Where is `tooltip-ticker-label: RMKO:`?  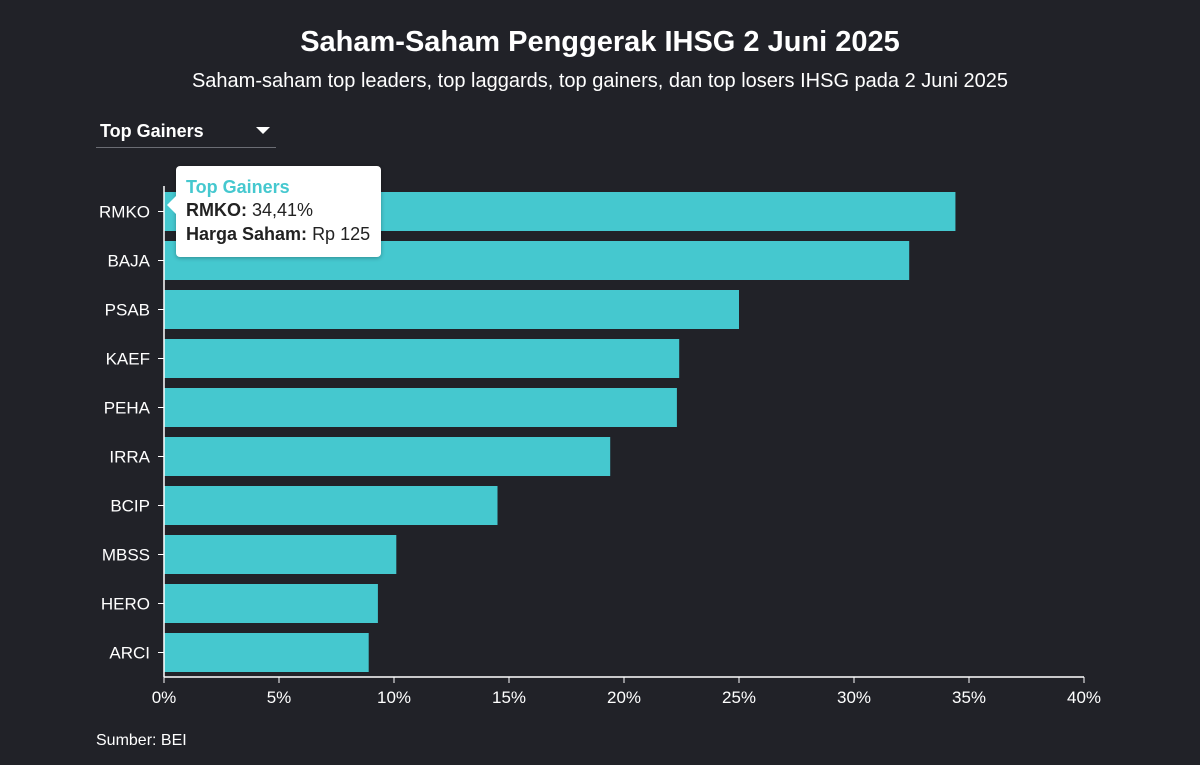
tooltip-ticker-label: RMKO: is located at coordinates (216, 210).